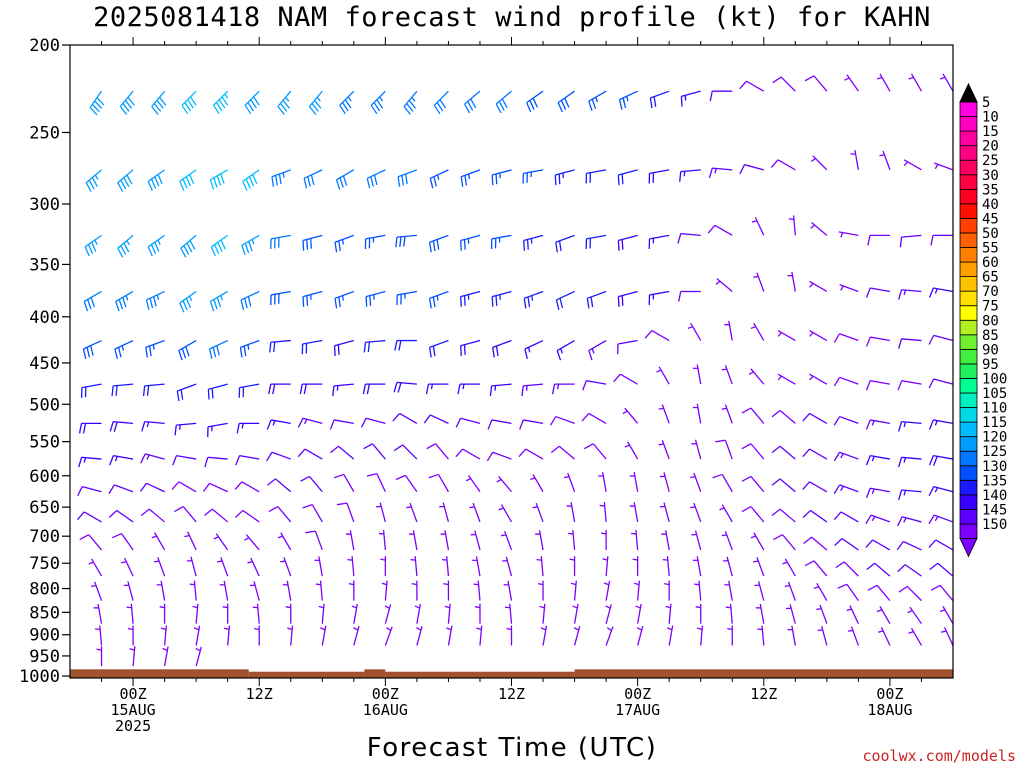 This screenshot has height=768, width=1024. I want to click on x-axis-title: Forecast Time (UTC), so click(512, 748).